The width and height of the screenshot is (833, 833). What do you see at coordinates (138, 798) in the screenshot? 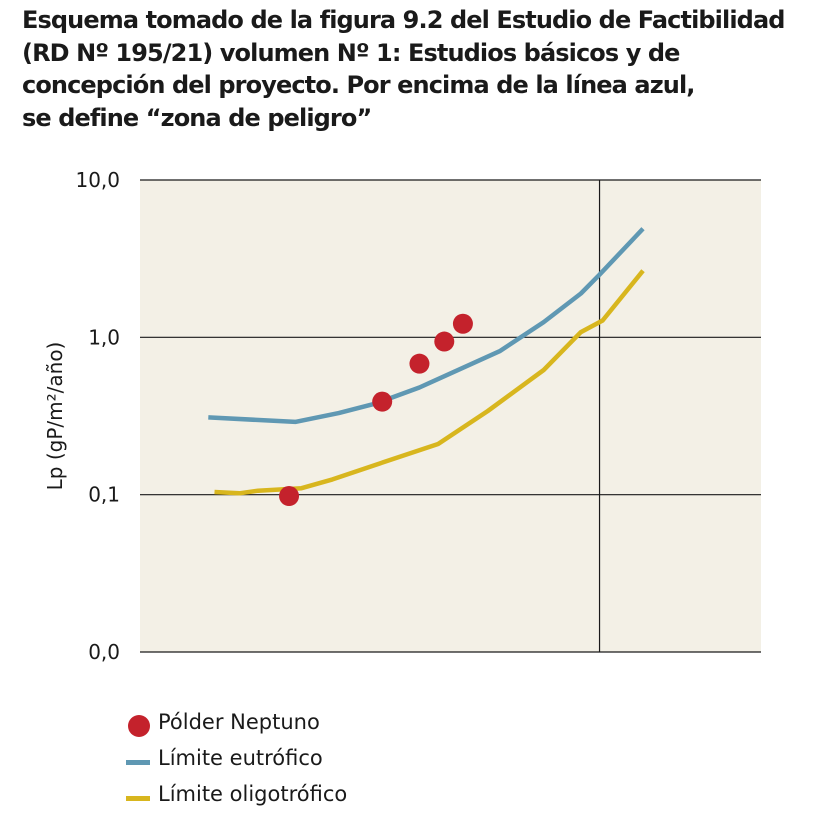
I see `legend-swatch-limite-oligotrofico` at bounding box center [138, 798].